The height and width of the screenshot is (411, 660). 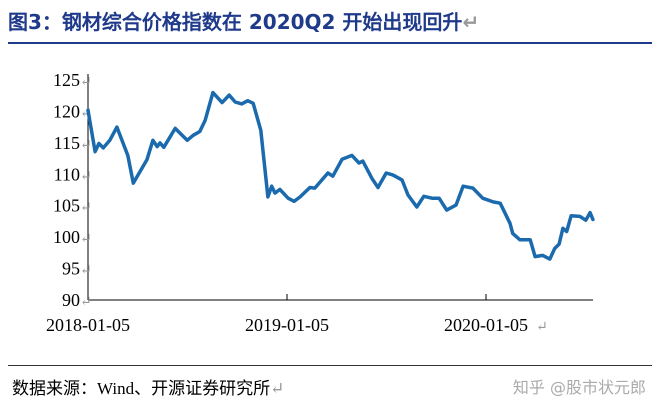 I want to click on watermark: 知乎 @股市状元郎, so click(x=579, y=387).